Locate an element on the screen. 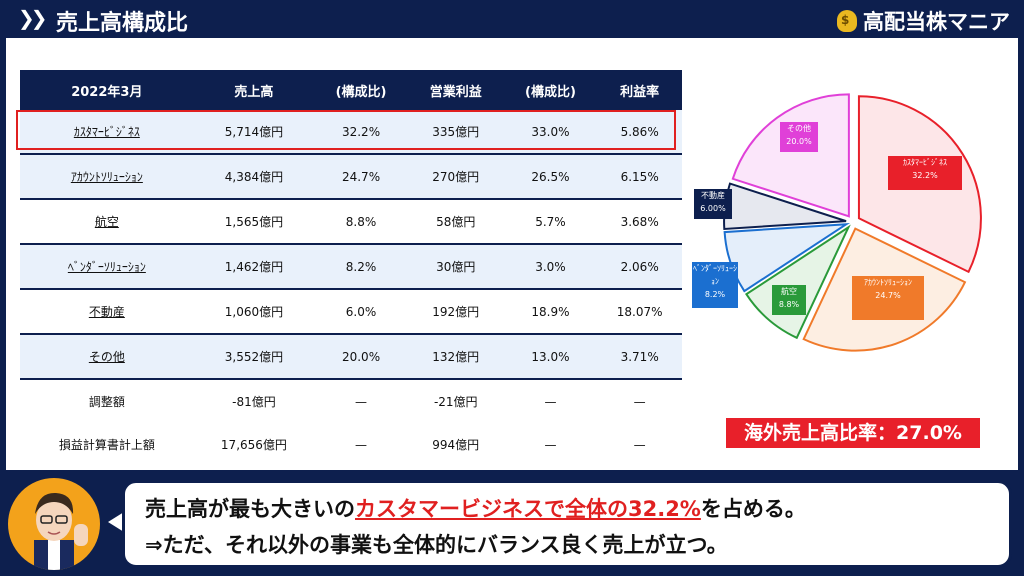  double-chevron-right-icon: ❯❯ is located at coordinates (32, 18).